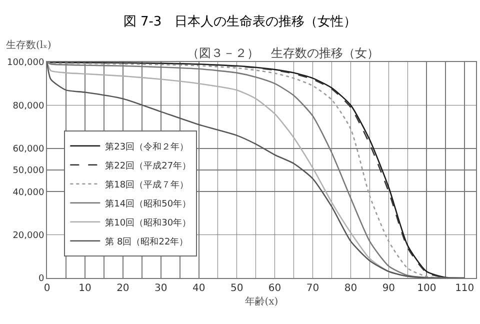 This screenshot has width=480, height=324. Describe the element at coordinates (25, 63) in the screenshot. I see `y-tick-label: 100,000` at that location.